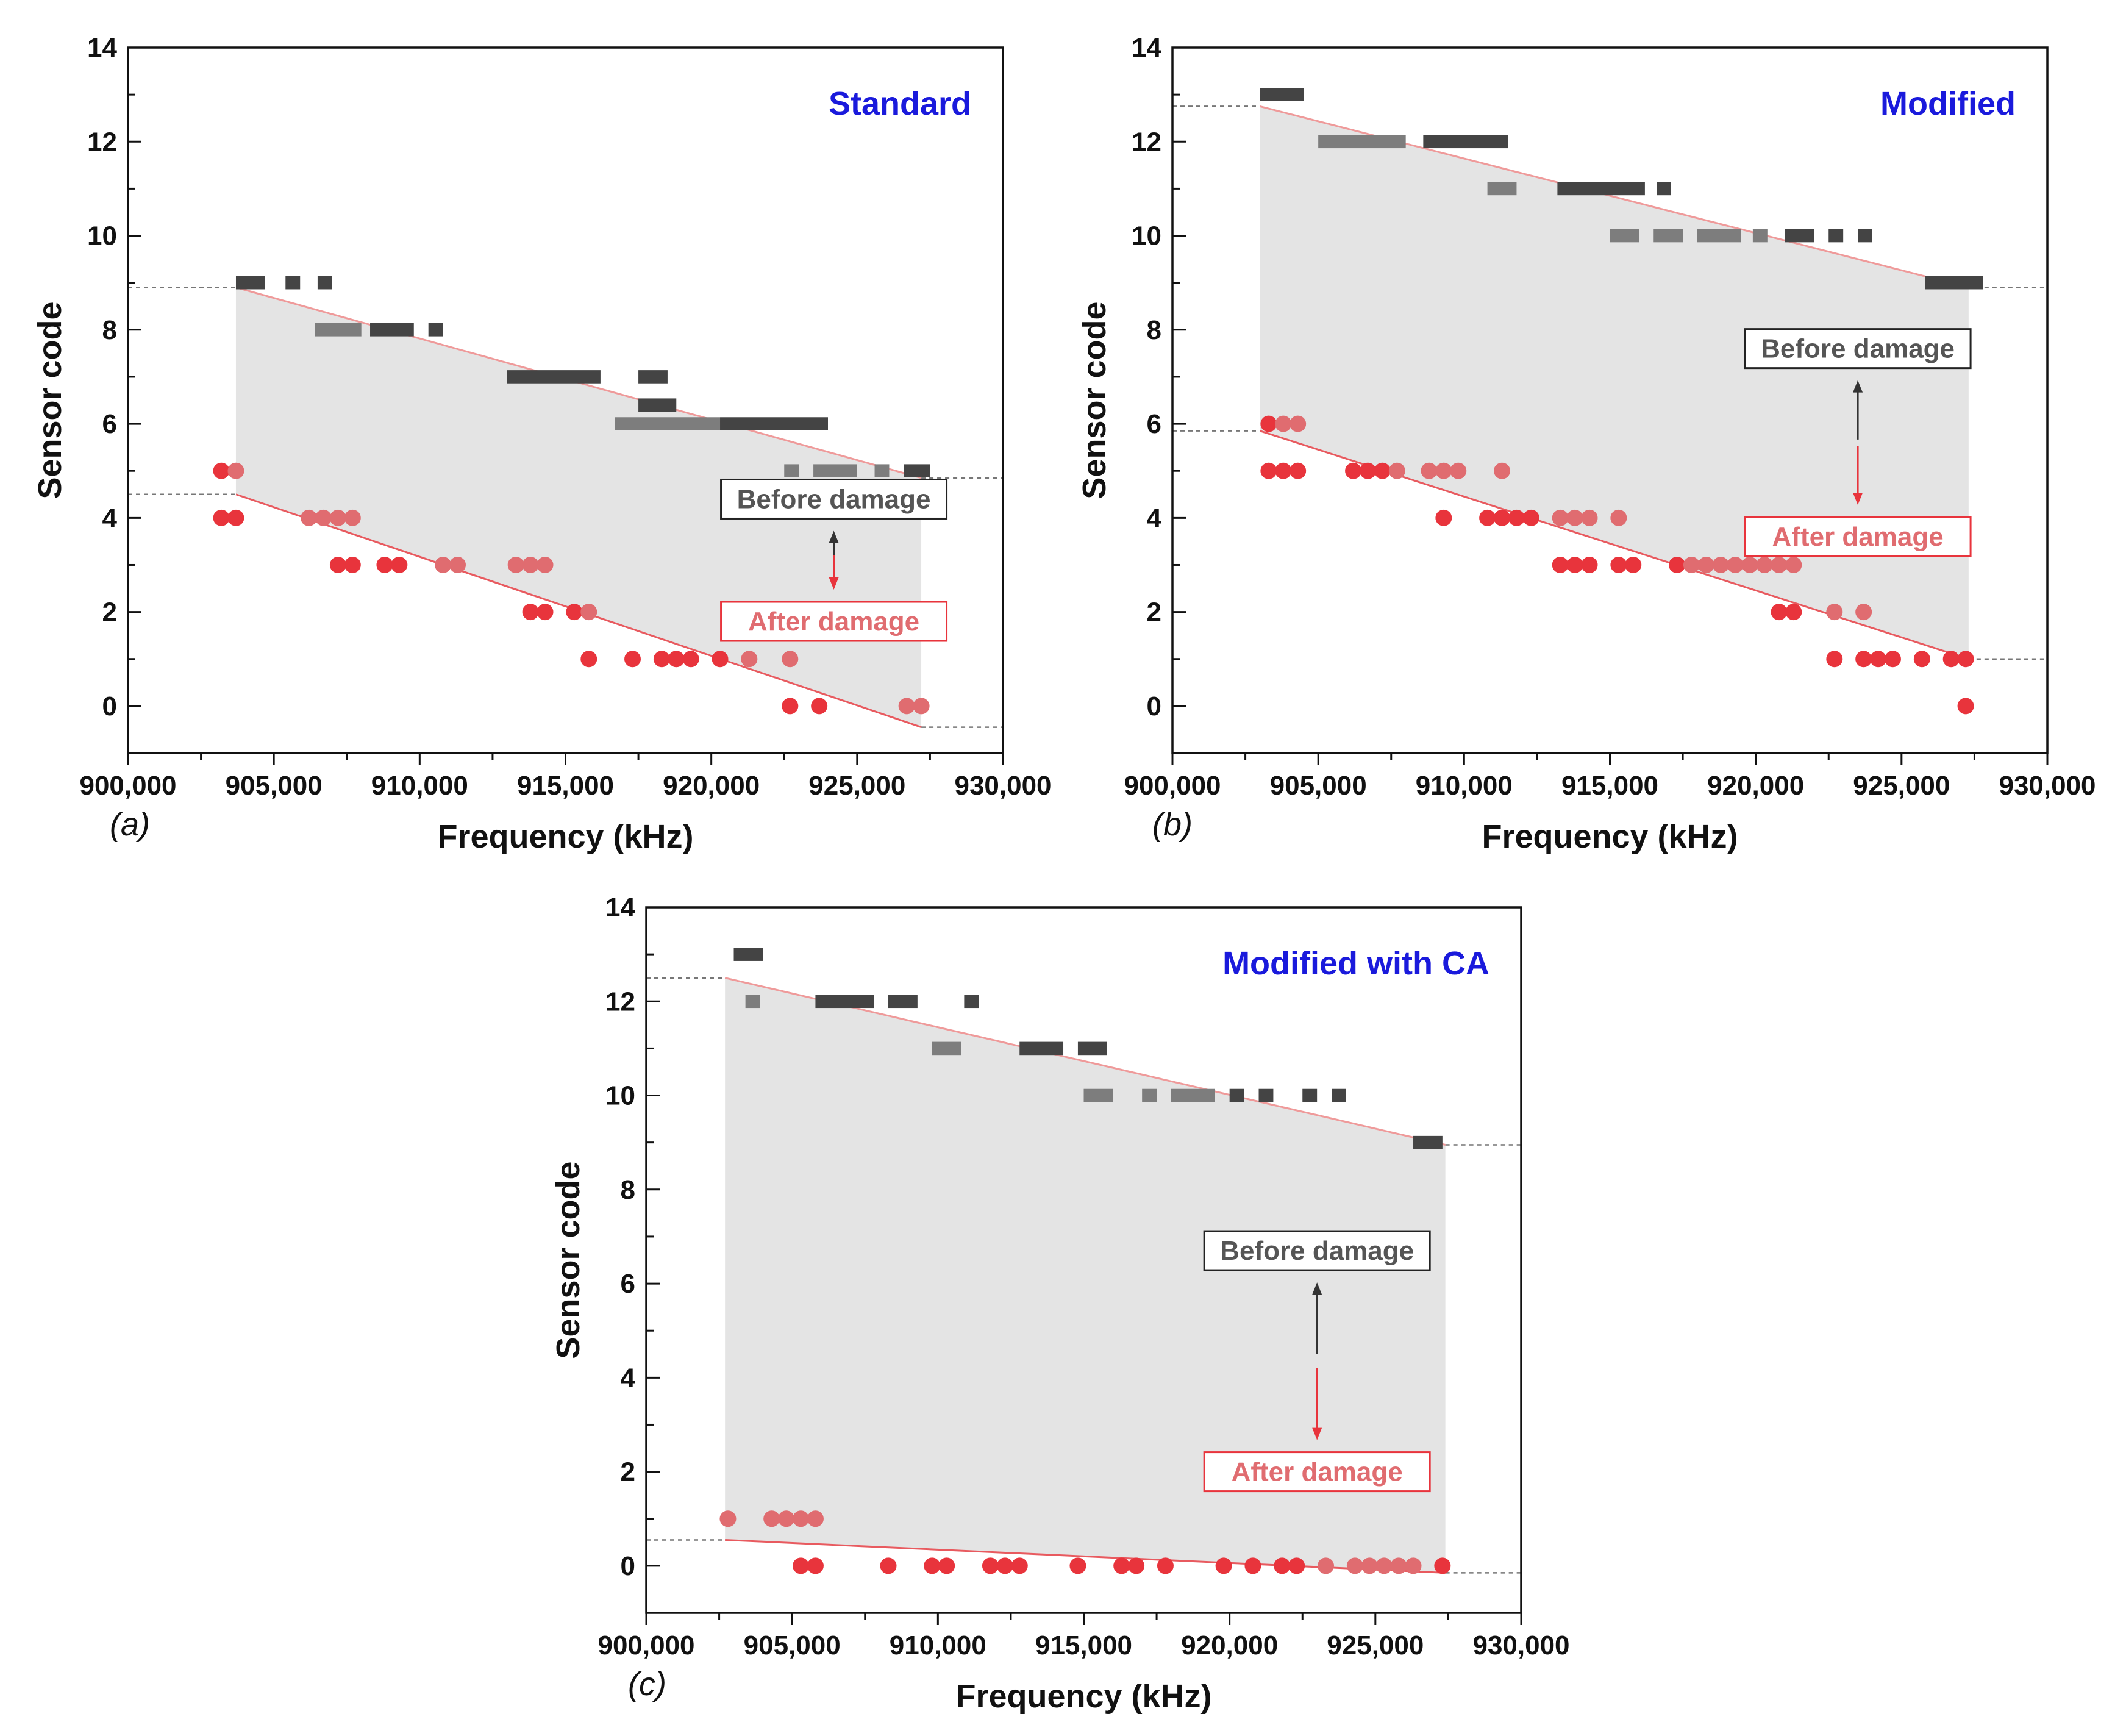  Describe the element at coordinates (1172, 825) in the screenshot. I see `panel-label: (b)` at that location.